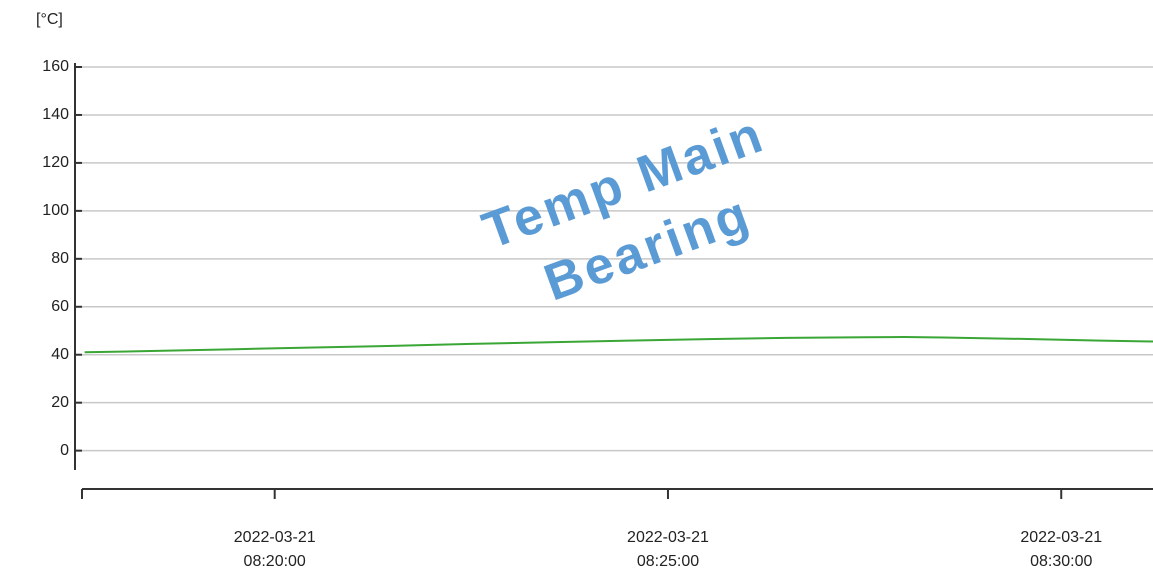 The width and height of the screenshot is (1153, 575). Describe the element at coordinates (60, 402) in the screenshot. I see `y-tick-label: 20` at that location.